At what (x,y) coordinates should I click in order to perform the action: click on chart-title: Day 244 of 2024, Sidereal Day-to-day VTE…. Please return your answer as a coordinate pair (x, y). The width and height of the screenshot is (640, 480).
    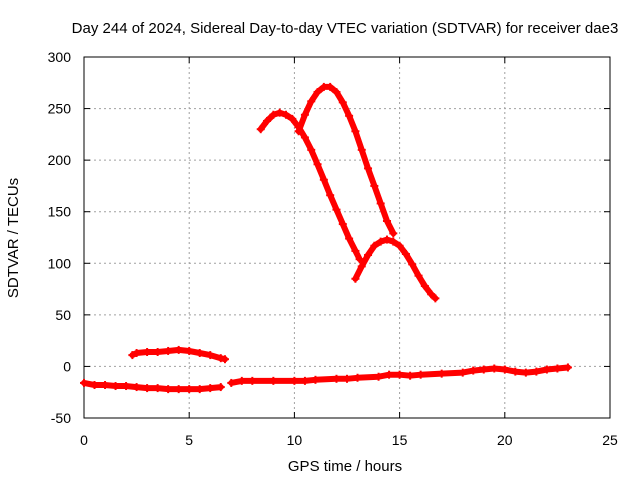
    Looking at the image, I should click on (345, 28).